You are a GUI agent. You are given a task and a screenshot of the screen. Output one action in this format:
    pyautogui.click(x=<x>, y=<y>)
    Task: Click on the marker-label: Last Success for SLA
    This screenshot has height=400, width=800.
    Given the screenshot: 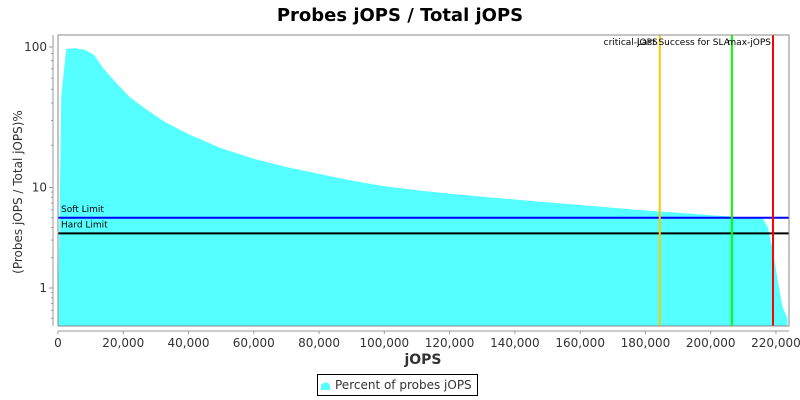 What is the action you would take?
    pyautogui.click(x=684, y=43)
    